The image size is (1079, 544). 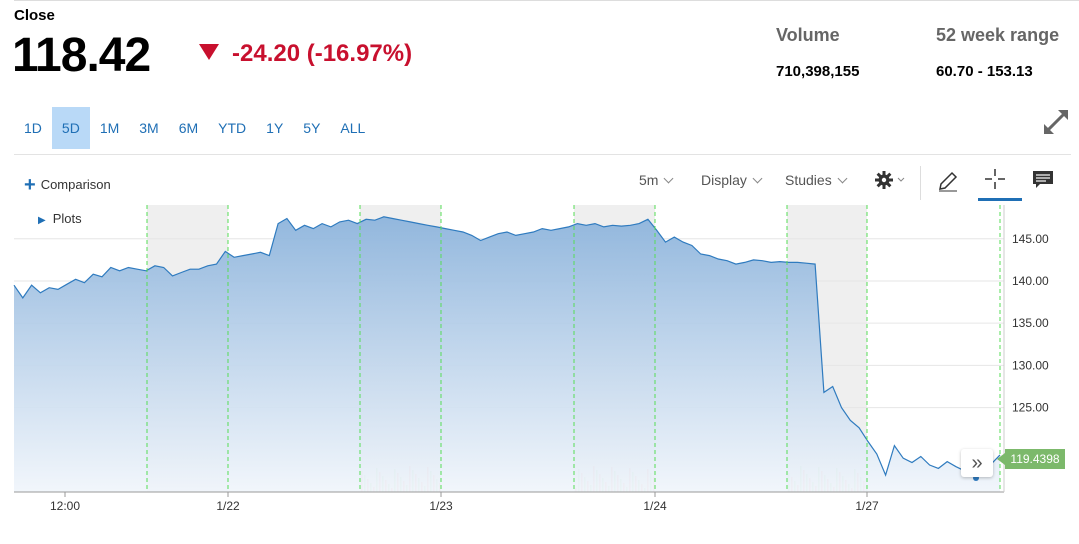 I want to click on range-value: 60.70 - 153.13, so click(x=984, y=71).